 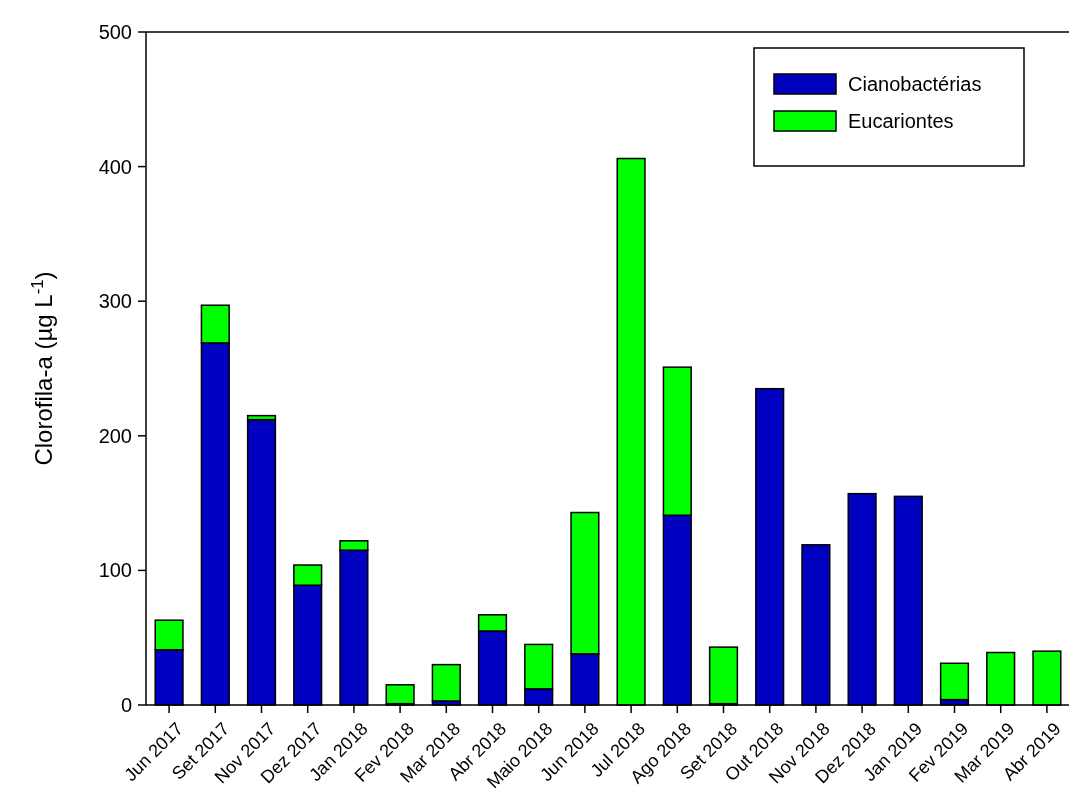 I want to click on legend-label: Cianobactérias, so click(x=915, y=84).